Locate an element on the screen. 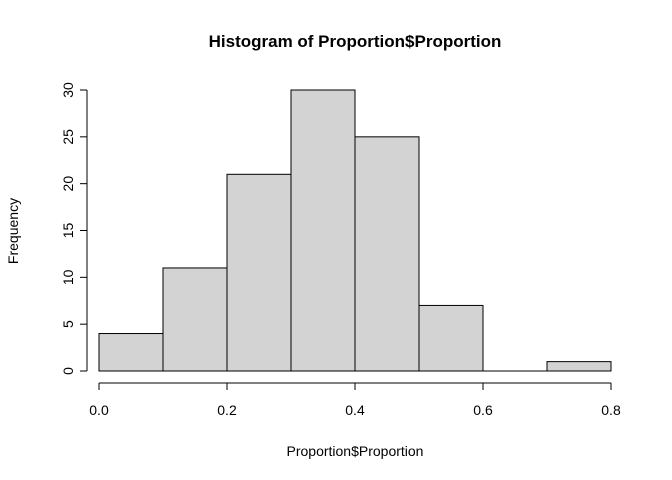 Image resolution: width=672 pixels, height=480 pixels. y-axis-label: Frequency is located at coordinates (13, 231).